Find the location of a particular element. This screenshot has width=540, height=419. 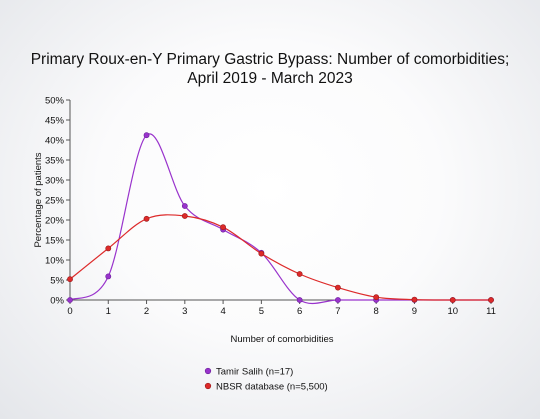

y-tick-label: 30% is located at coordinates (55, 181).